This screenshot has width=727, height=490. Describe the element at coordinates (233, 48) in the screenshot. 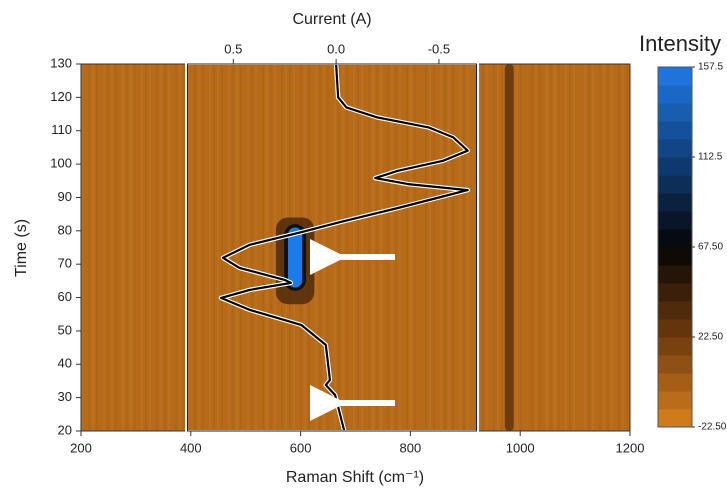

I see `x2-tick-label: 0.5` at that location.